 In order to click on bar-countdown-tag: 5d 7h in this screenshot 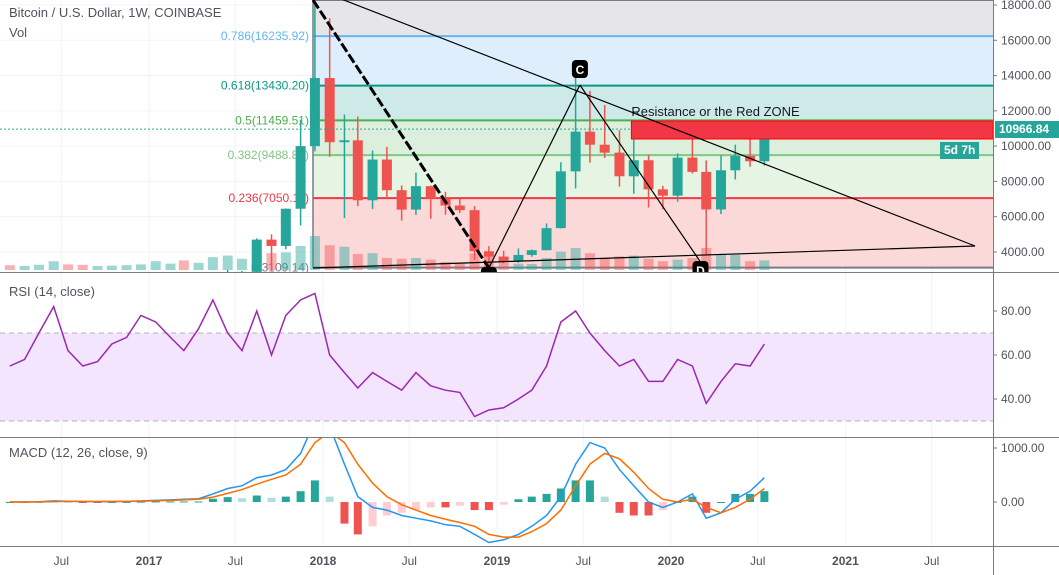, I will do `click(960, 150)`.